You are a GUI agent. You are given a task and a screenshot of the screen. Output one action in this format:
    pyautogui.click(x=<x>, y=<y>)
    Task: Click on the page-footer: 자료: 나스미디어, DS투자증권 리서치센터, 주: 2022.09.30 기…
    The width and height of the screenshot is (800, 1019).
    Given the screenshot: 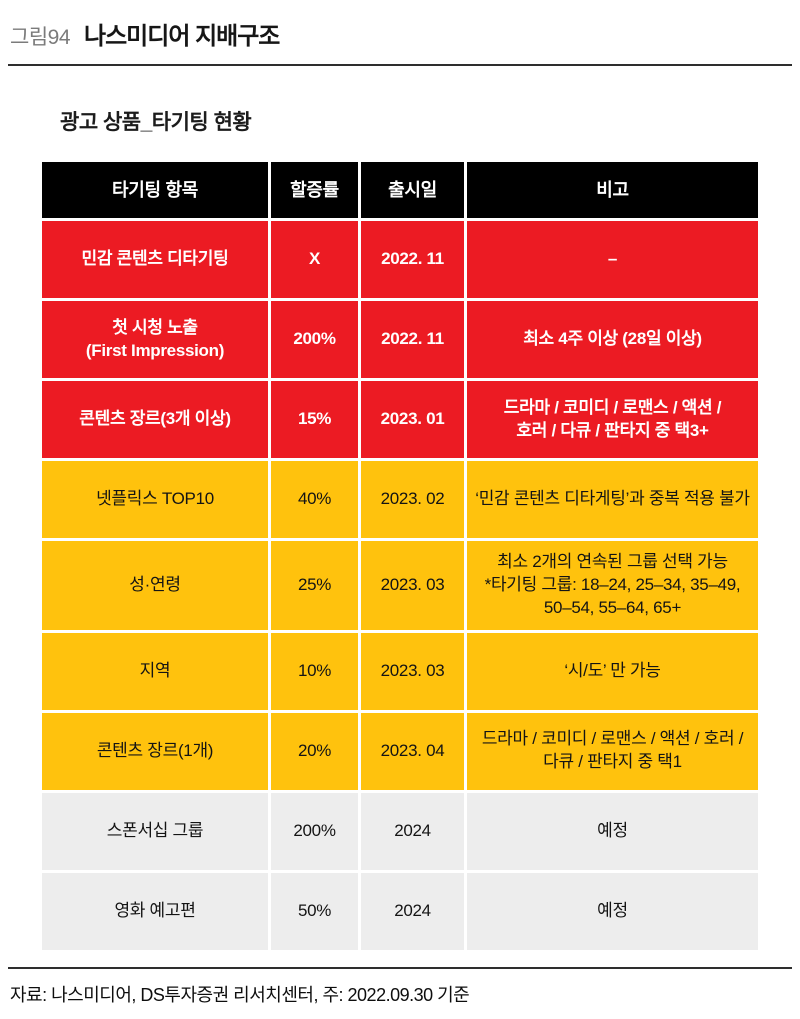 What is the action you would take?
    pyautogui.click(x=400, y=993)
    